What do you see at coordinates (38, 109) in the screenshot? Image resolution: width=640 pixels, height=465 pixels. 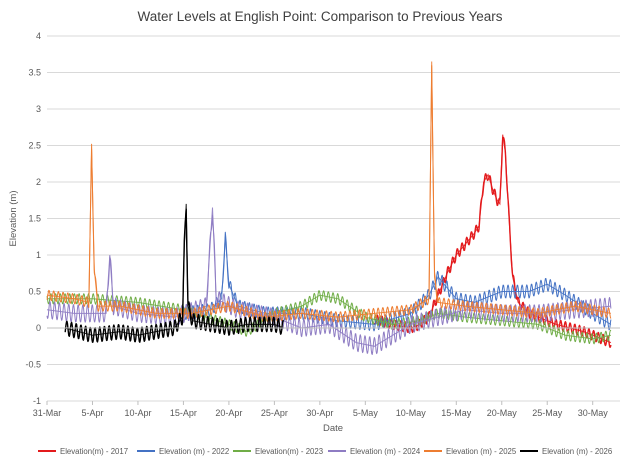 I see `y-tick-label: 3` at bounding box center [38, 109].